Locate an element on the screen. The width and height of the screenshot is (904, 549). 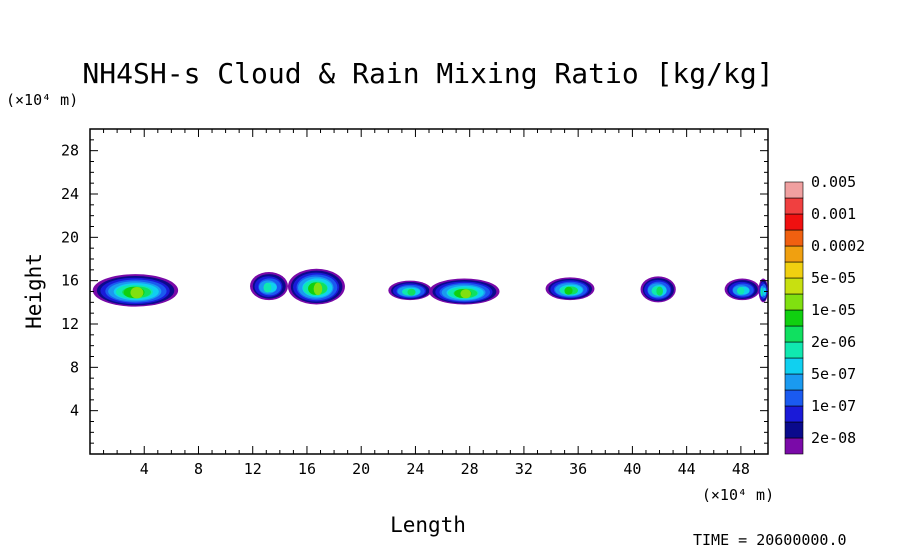
y-tick-label: 20 is located at coordinates (70, 237).